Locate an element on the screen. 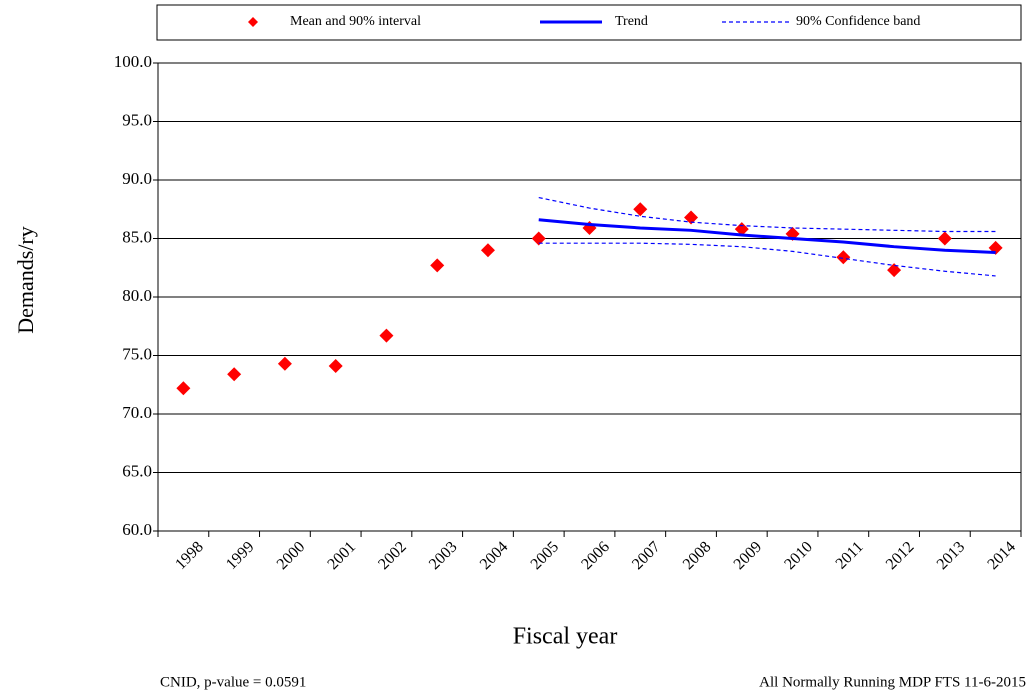 This screenshot has width=1029, height=700. x-tick-label: 2006 is located at coordinates (595, 555).